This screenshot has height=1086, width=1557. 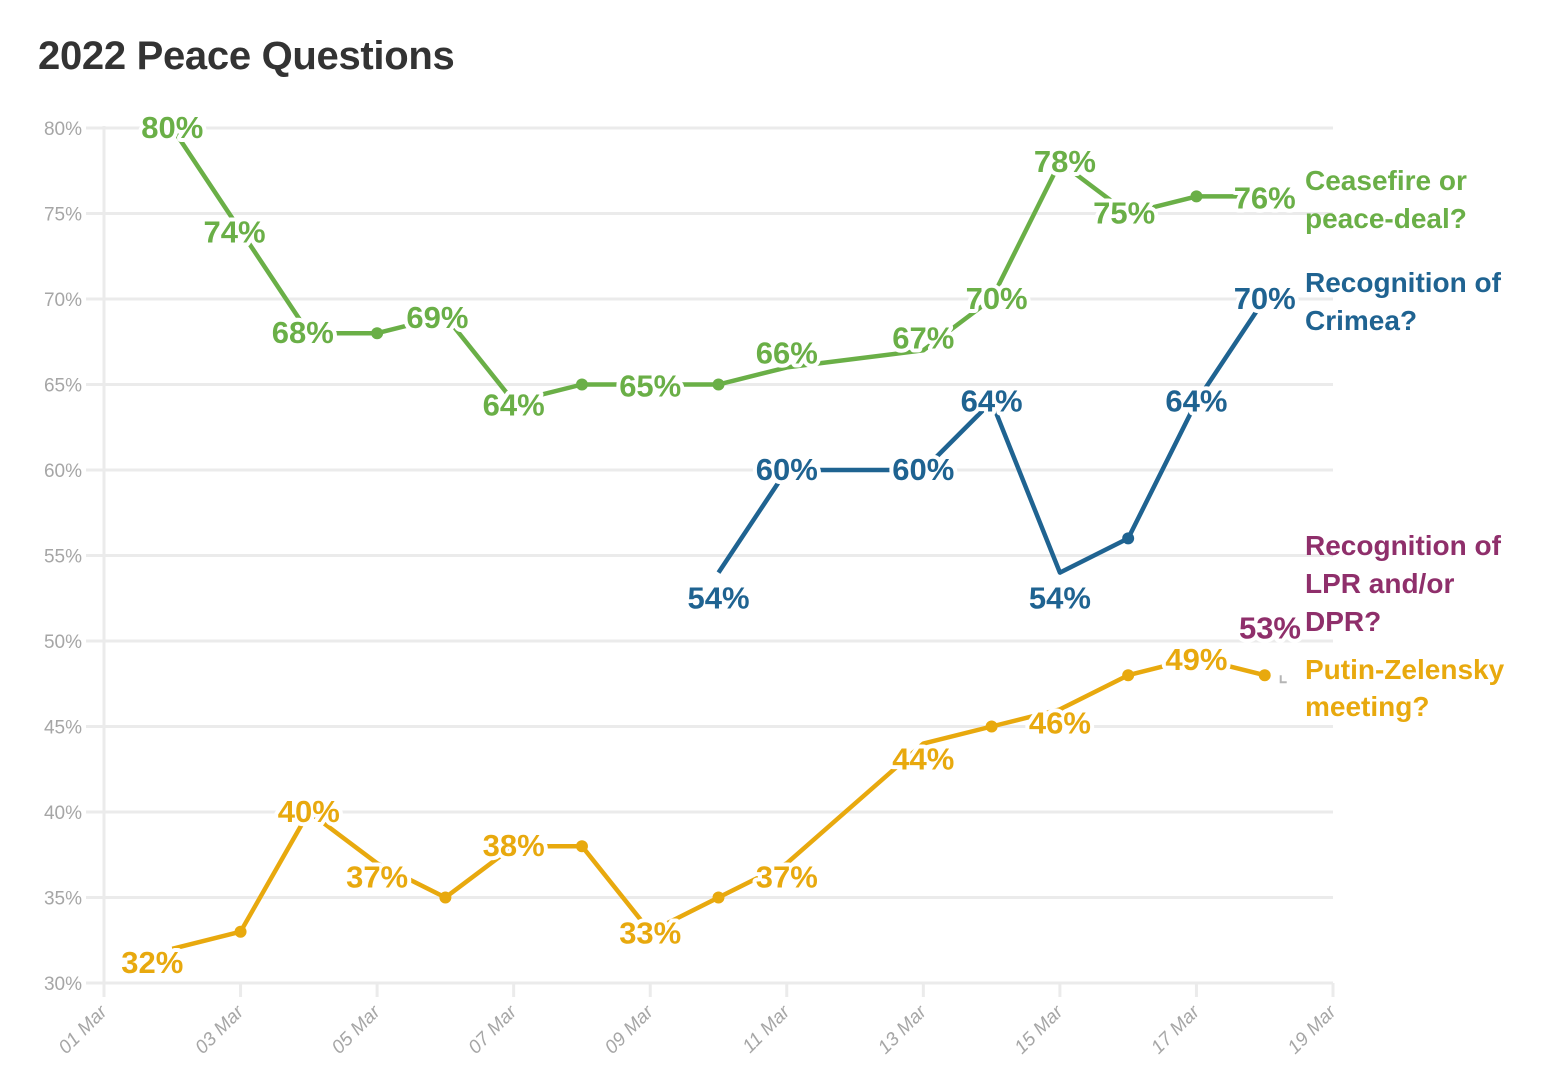 What do you see at coordinates (650, 933) in the screenshot?
I see `data-label: 33%` at bounding box center [650, 933].